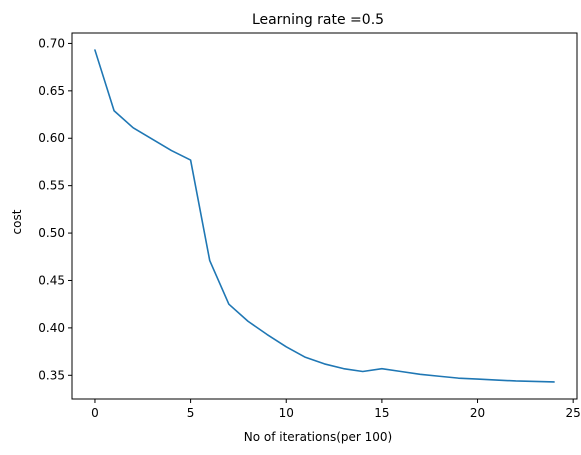 The width and height of the screenshot is (581, 455). What do you see at coordinates (51, 375) in the screenshot?
I see `y-tick-label: 0.35` at bounding box center [51, 375].